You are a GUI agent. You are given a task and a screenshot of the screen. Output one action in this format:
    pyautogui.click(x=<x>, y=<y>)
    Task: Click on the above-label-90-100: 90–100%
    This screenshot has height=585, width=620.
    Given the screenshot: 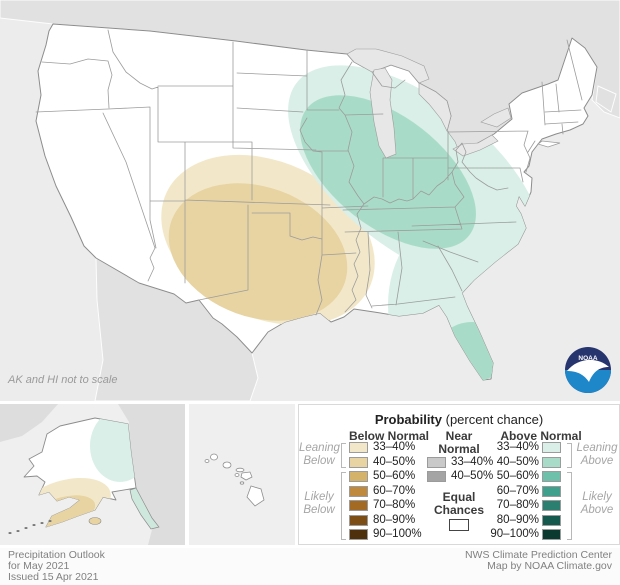 What is the action you would take?
    pyautogui.click(x=514, y=534)
    